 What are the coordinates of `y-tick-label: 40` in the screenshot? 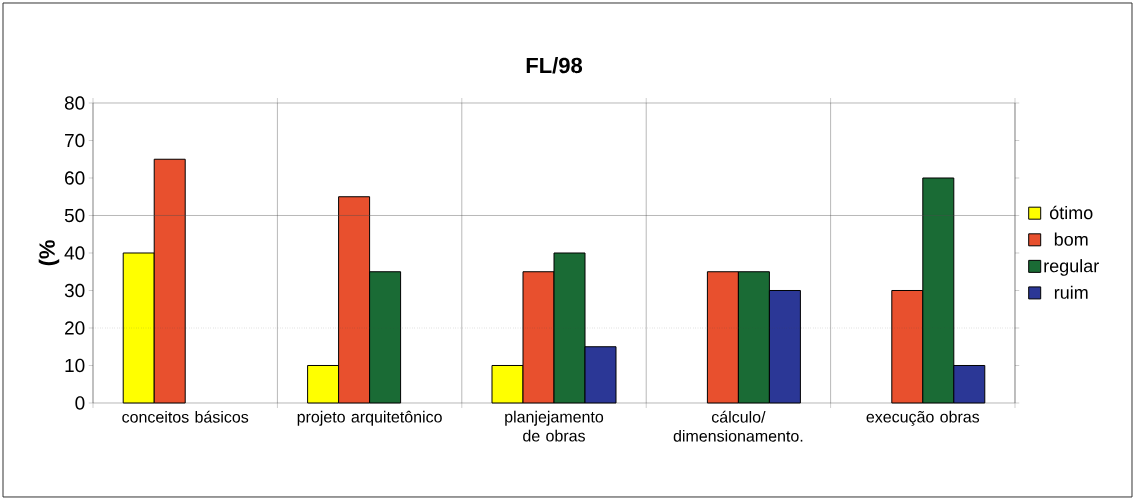 It's located at (74, 253).